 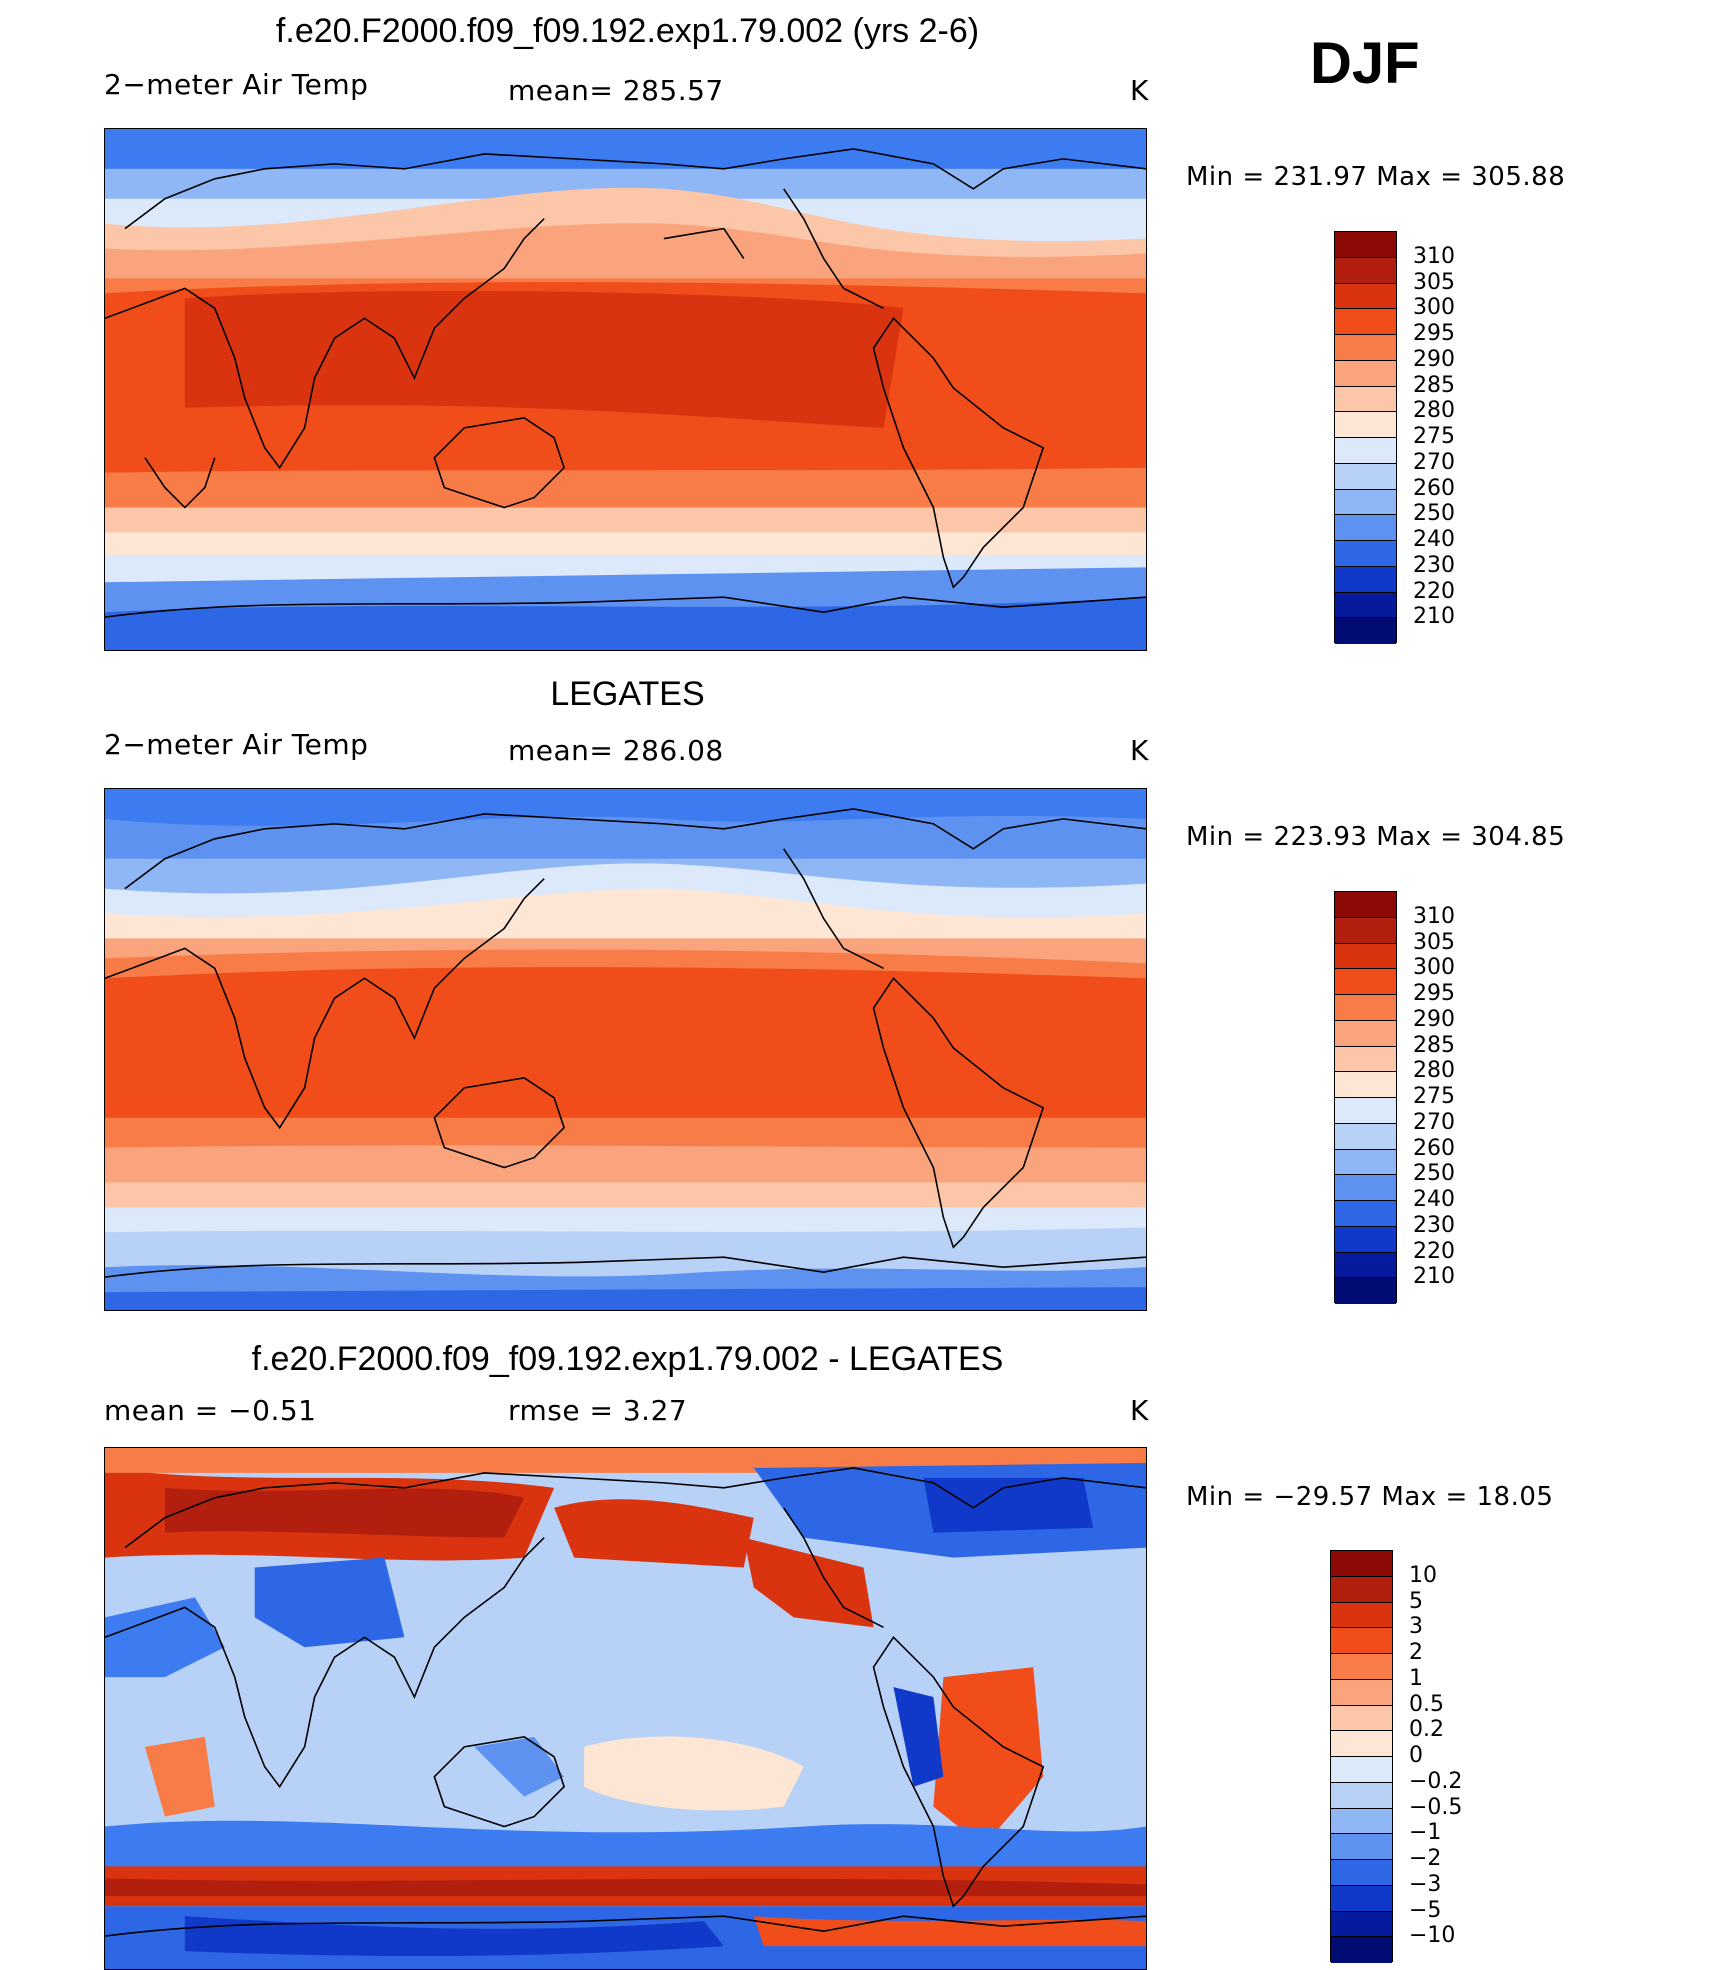 What do you see at coordinates (1436, 1781) in the screenshot?
I see `panel3-colorbar-tick: −0.2` at bounding box center [1436, 1781].